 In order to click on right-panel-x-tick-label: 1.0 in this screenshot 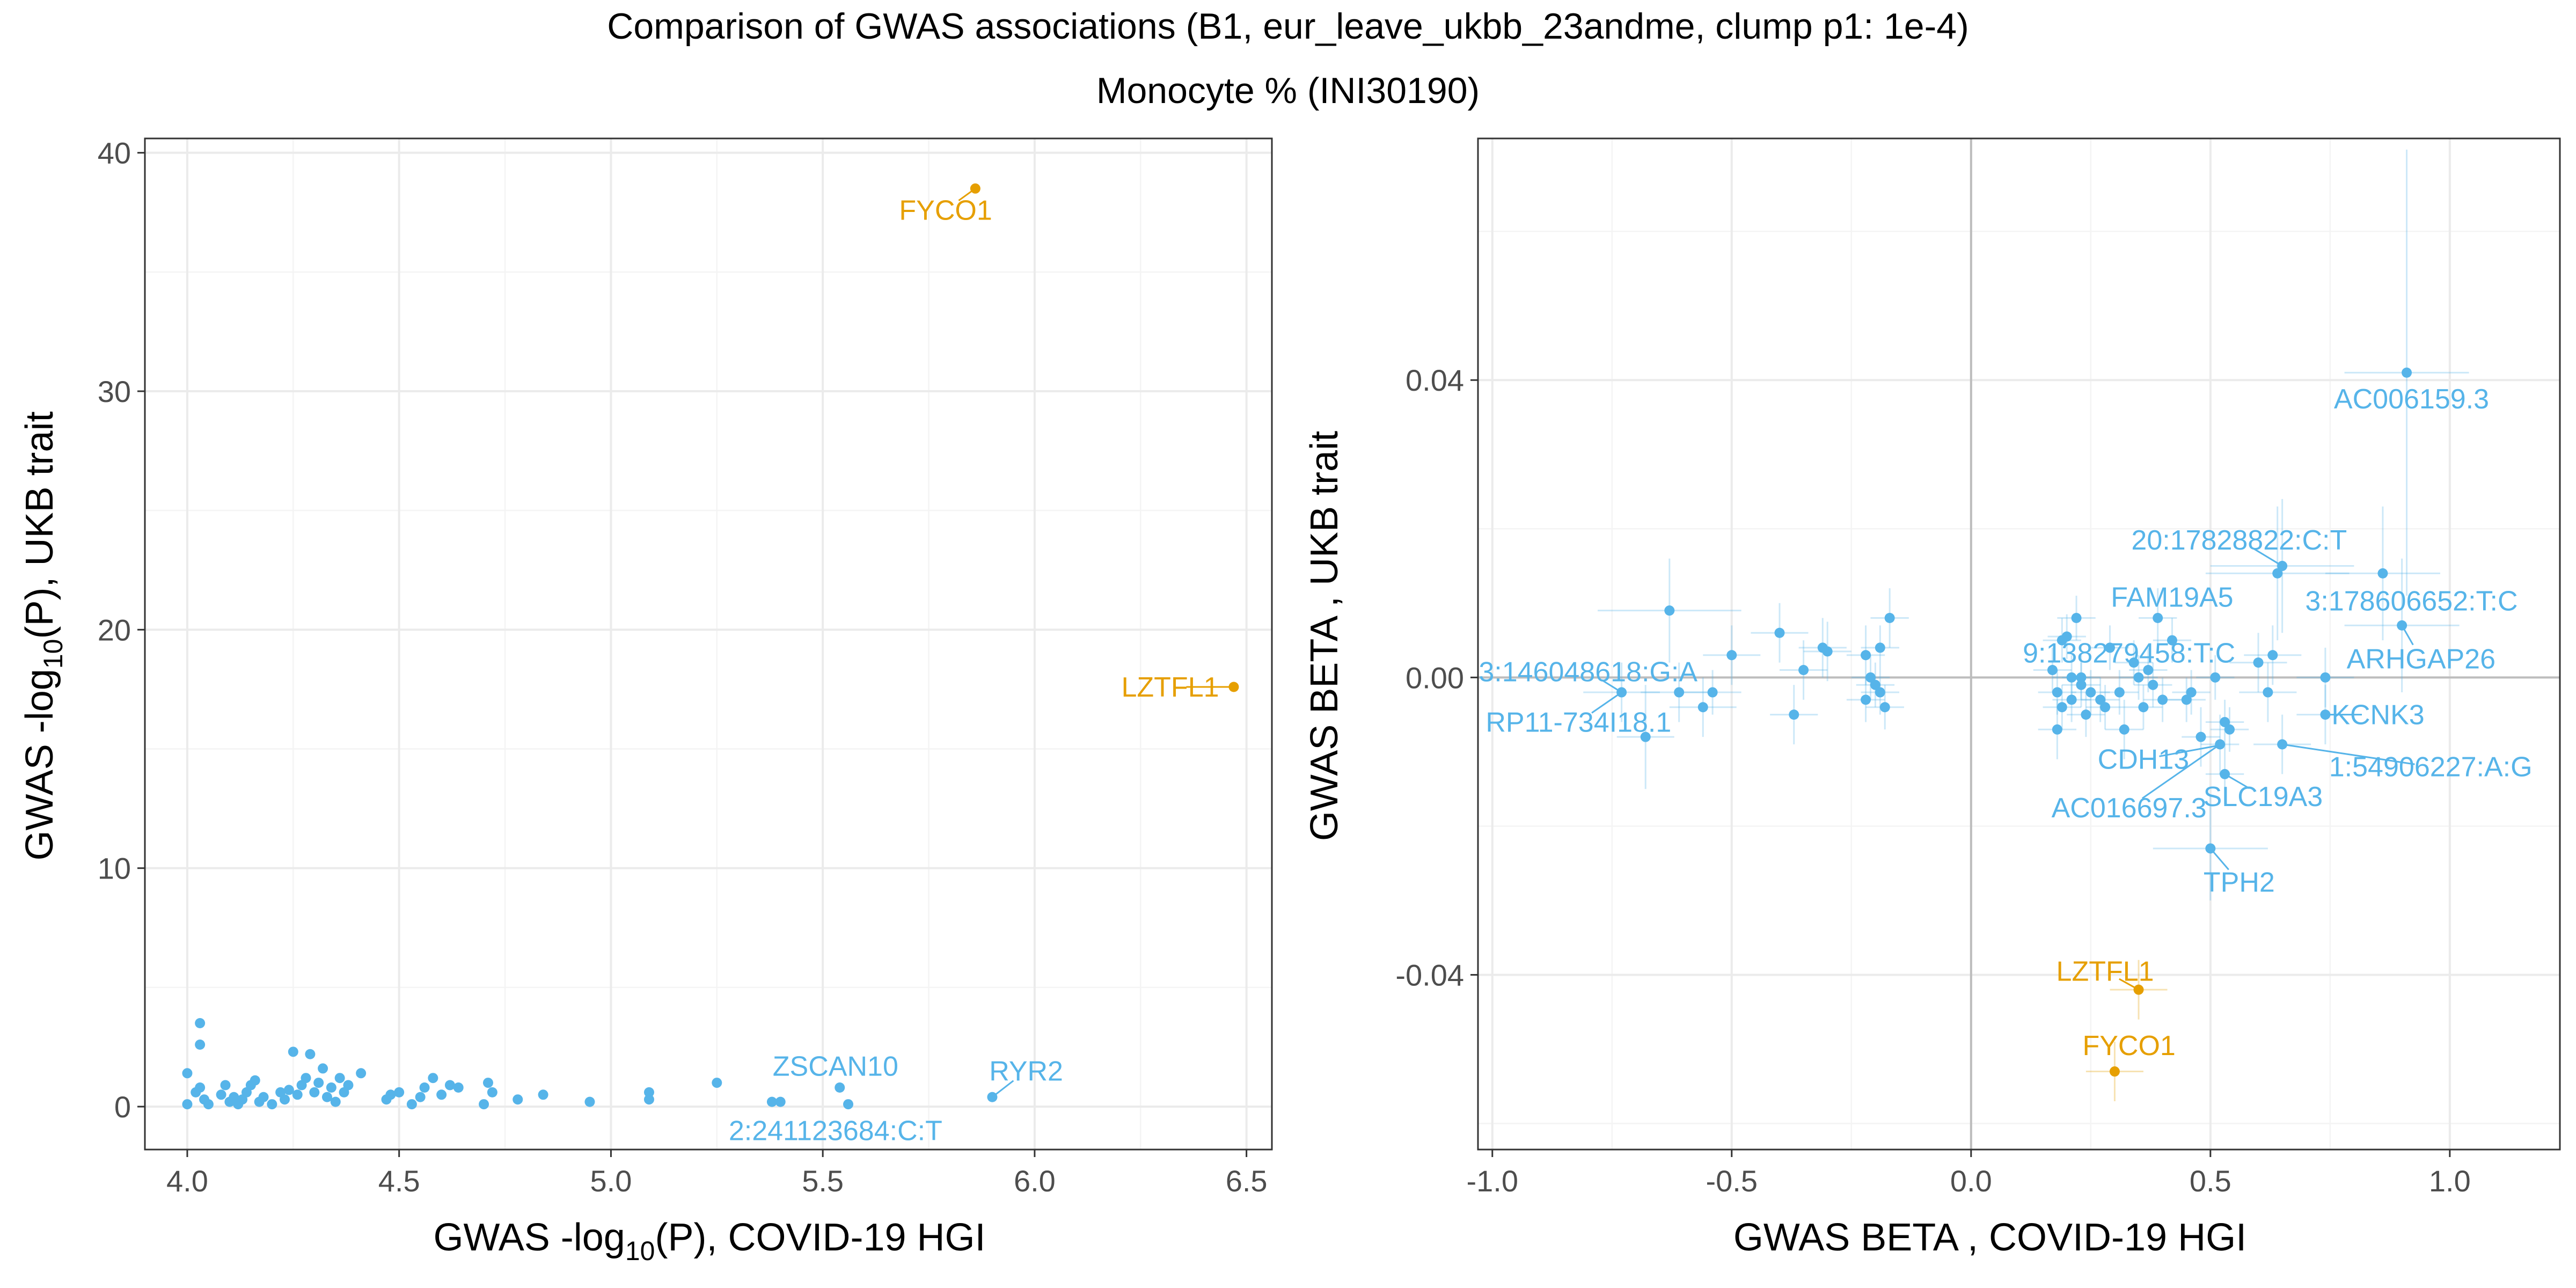, I will do `click(2450, 1181)`.